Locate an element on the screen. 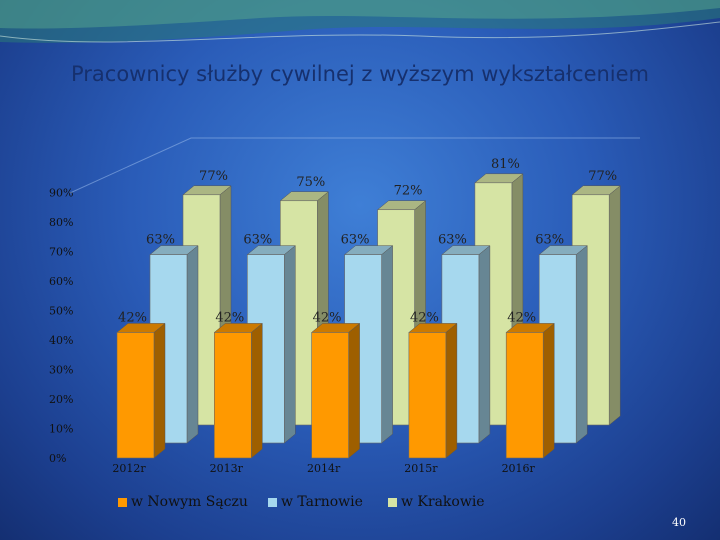 This screenshot has height=540, width=720. x-tick-label: 2013r is located at coordinates (227, 468).